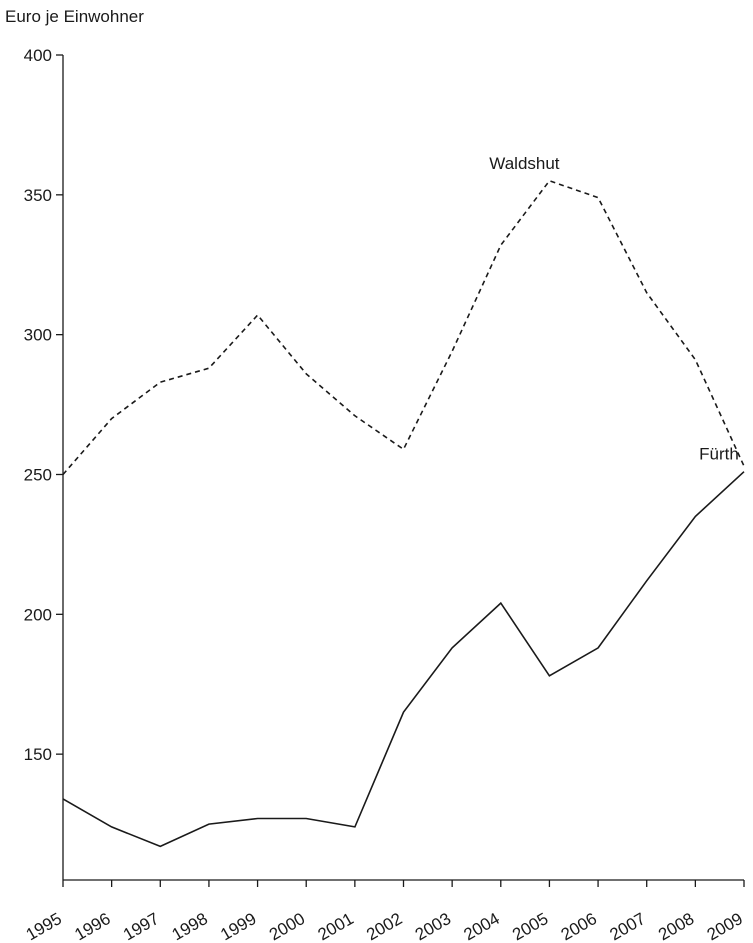 This screenshot has width=753, height=943. I want to click on x-tick-label: 2006, so click(579, 926).